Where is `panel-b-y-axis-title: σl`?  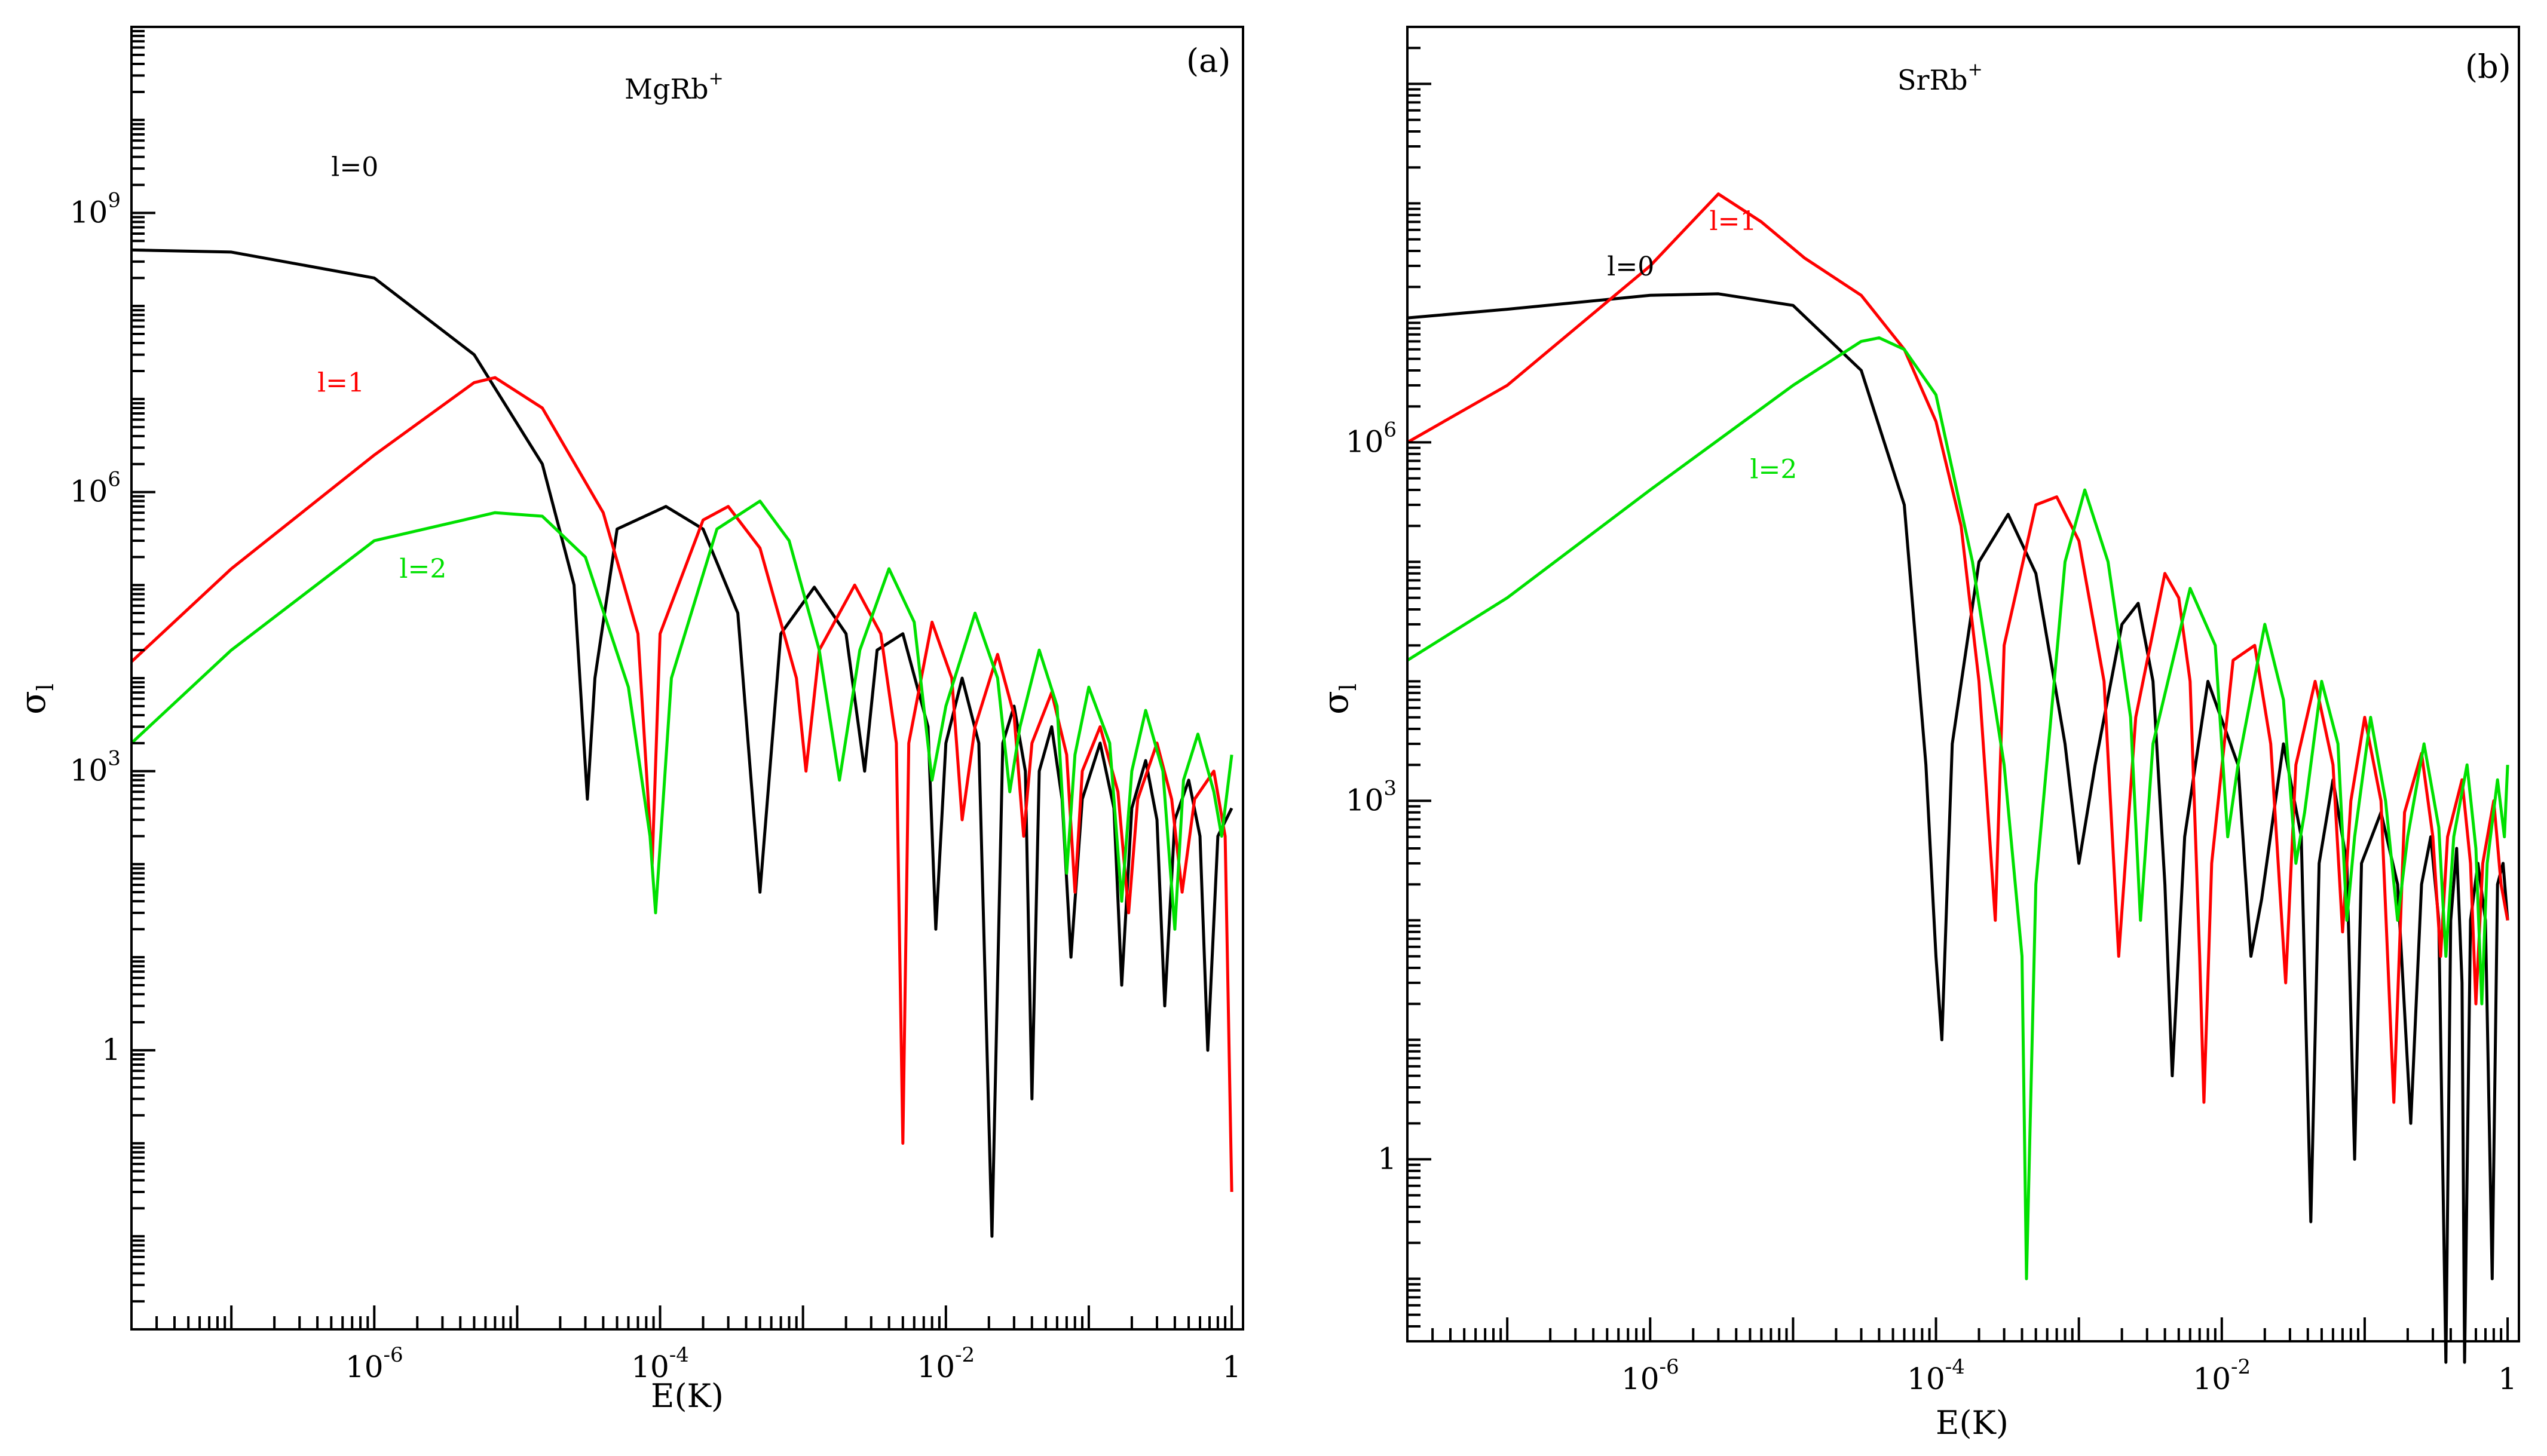
panel-b-y-axis-title: σl is located at coordinates (1338, 699).